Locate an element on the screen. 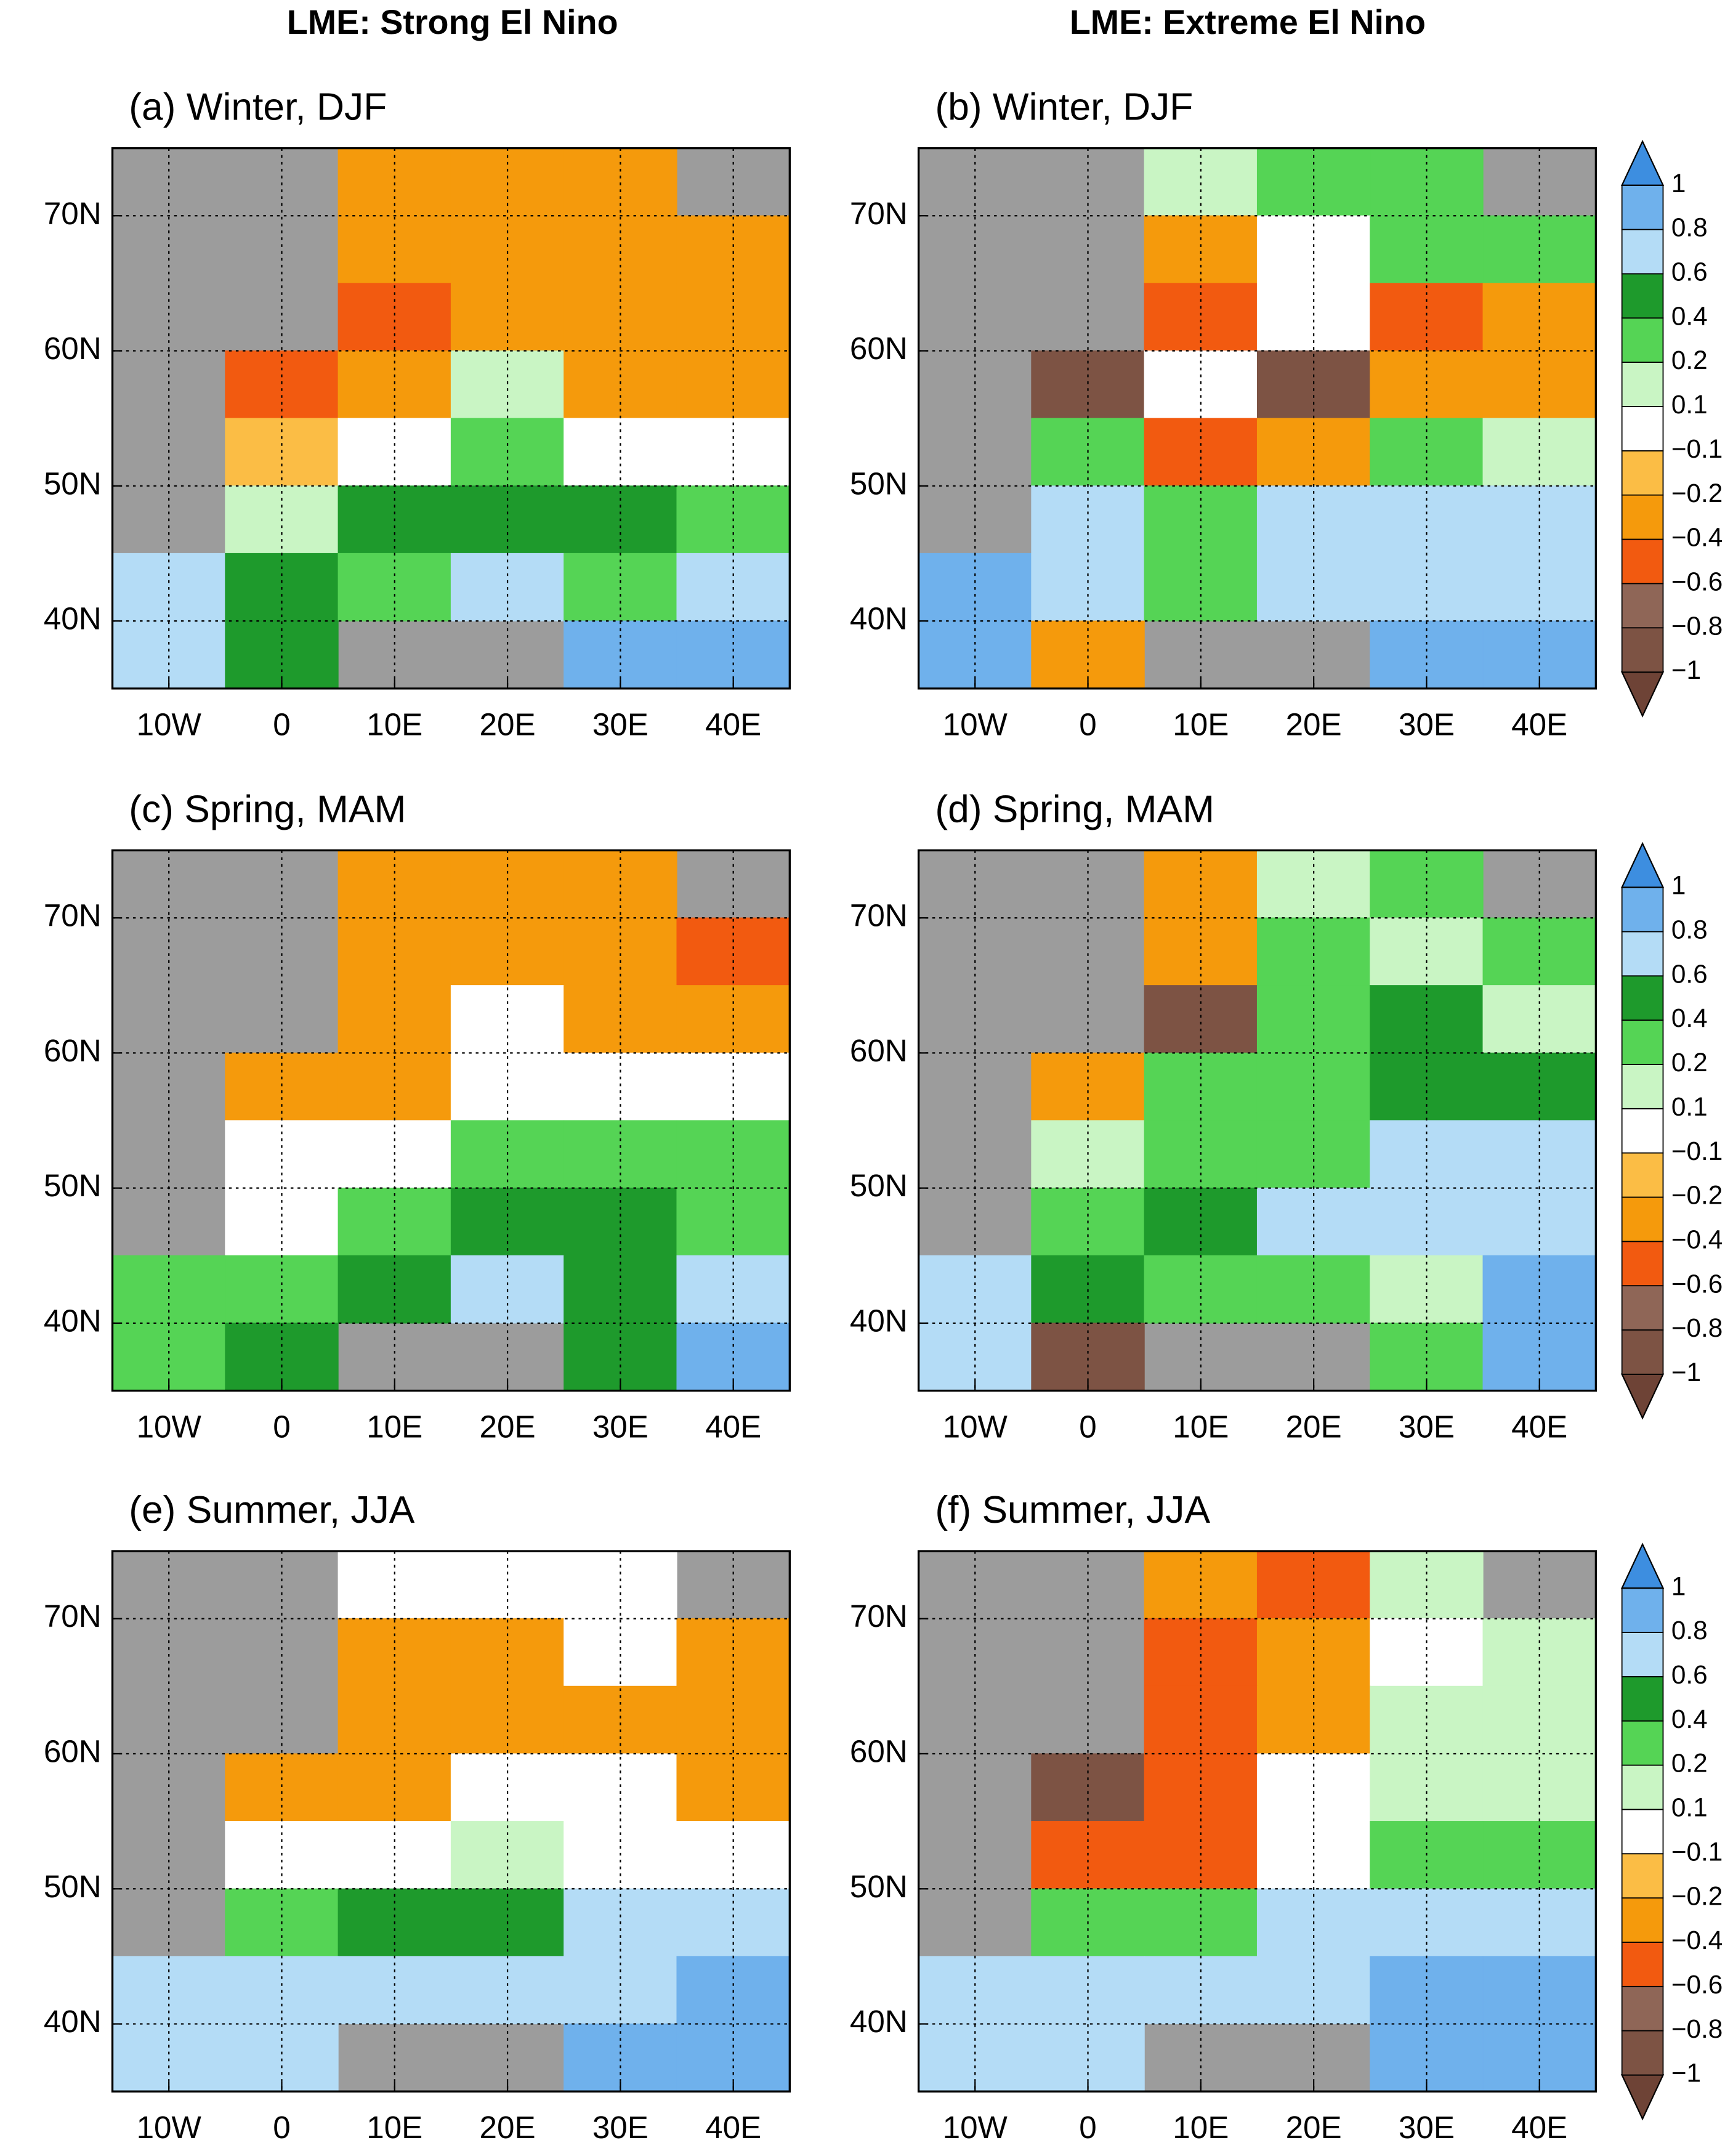 This screenshot has height=2156, width=1733. colorbar-label: 0.4 is located at coordinates (1689, 315).